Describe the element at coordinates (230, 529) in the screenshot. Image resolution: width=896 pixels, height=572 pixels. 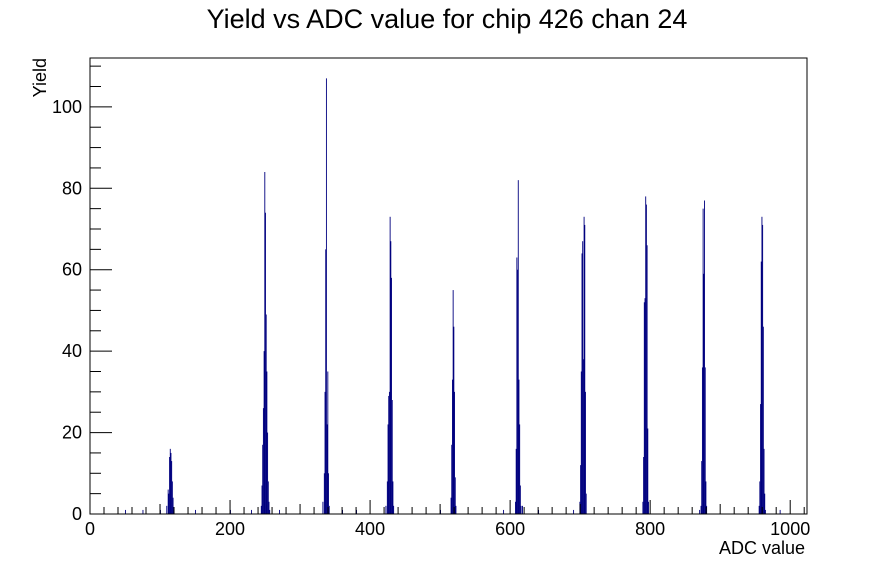
I see `x-tick-label: 200` at that location.